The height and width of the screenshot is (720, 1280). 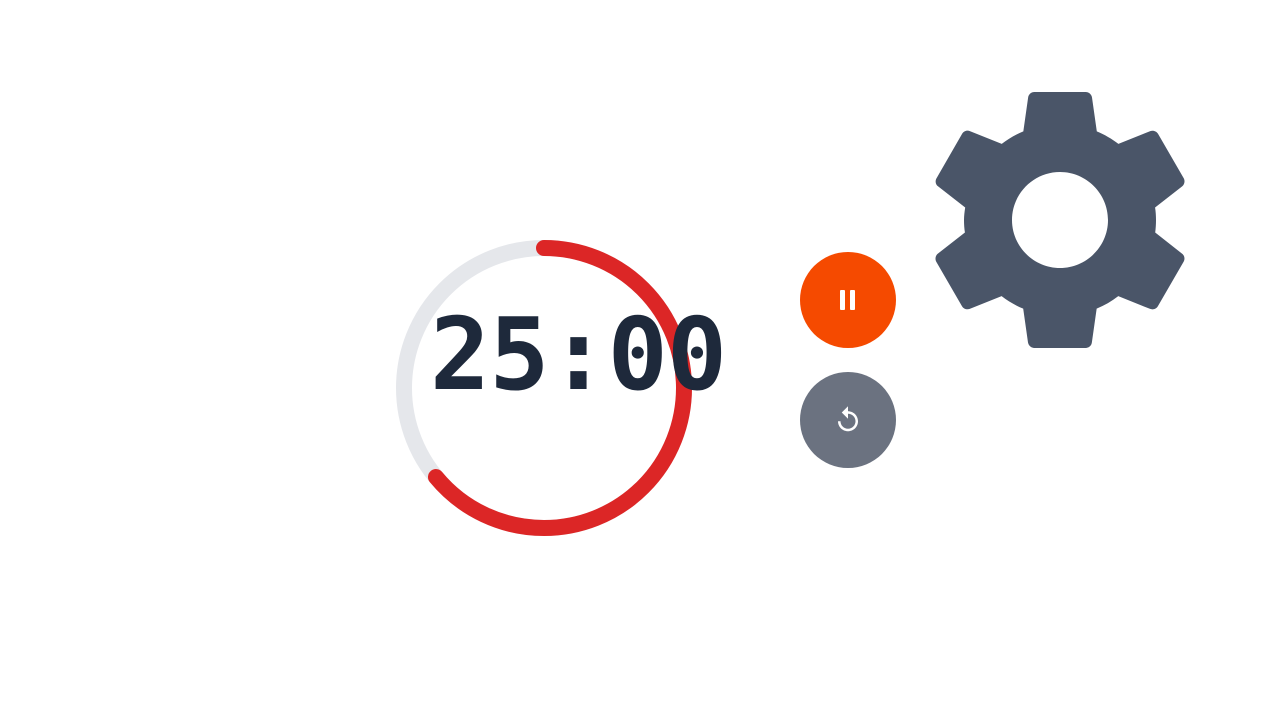 I want to click on pause-button, so click(x=848, y=300).